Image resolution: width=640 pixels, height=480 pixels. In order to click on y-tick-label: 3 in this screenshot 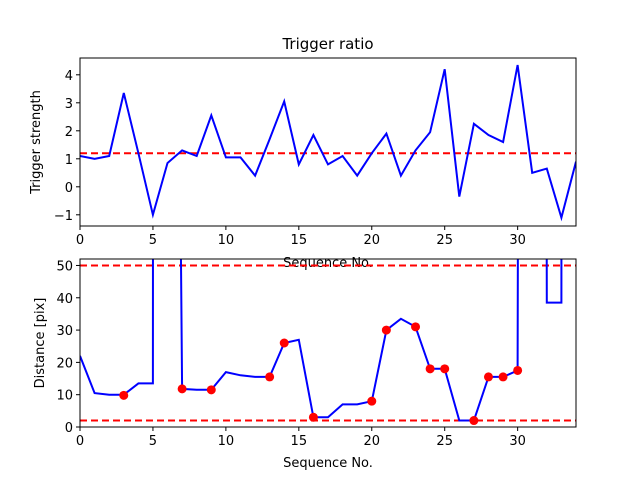, I will do `click(69, 104)`.